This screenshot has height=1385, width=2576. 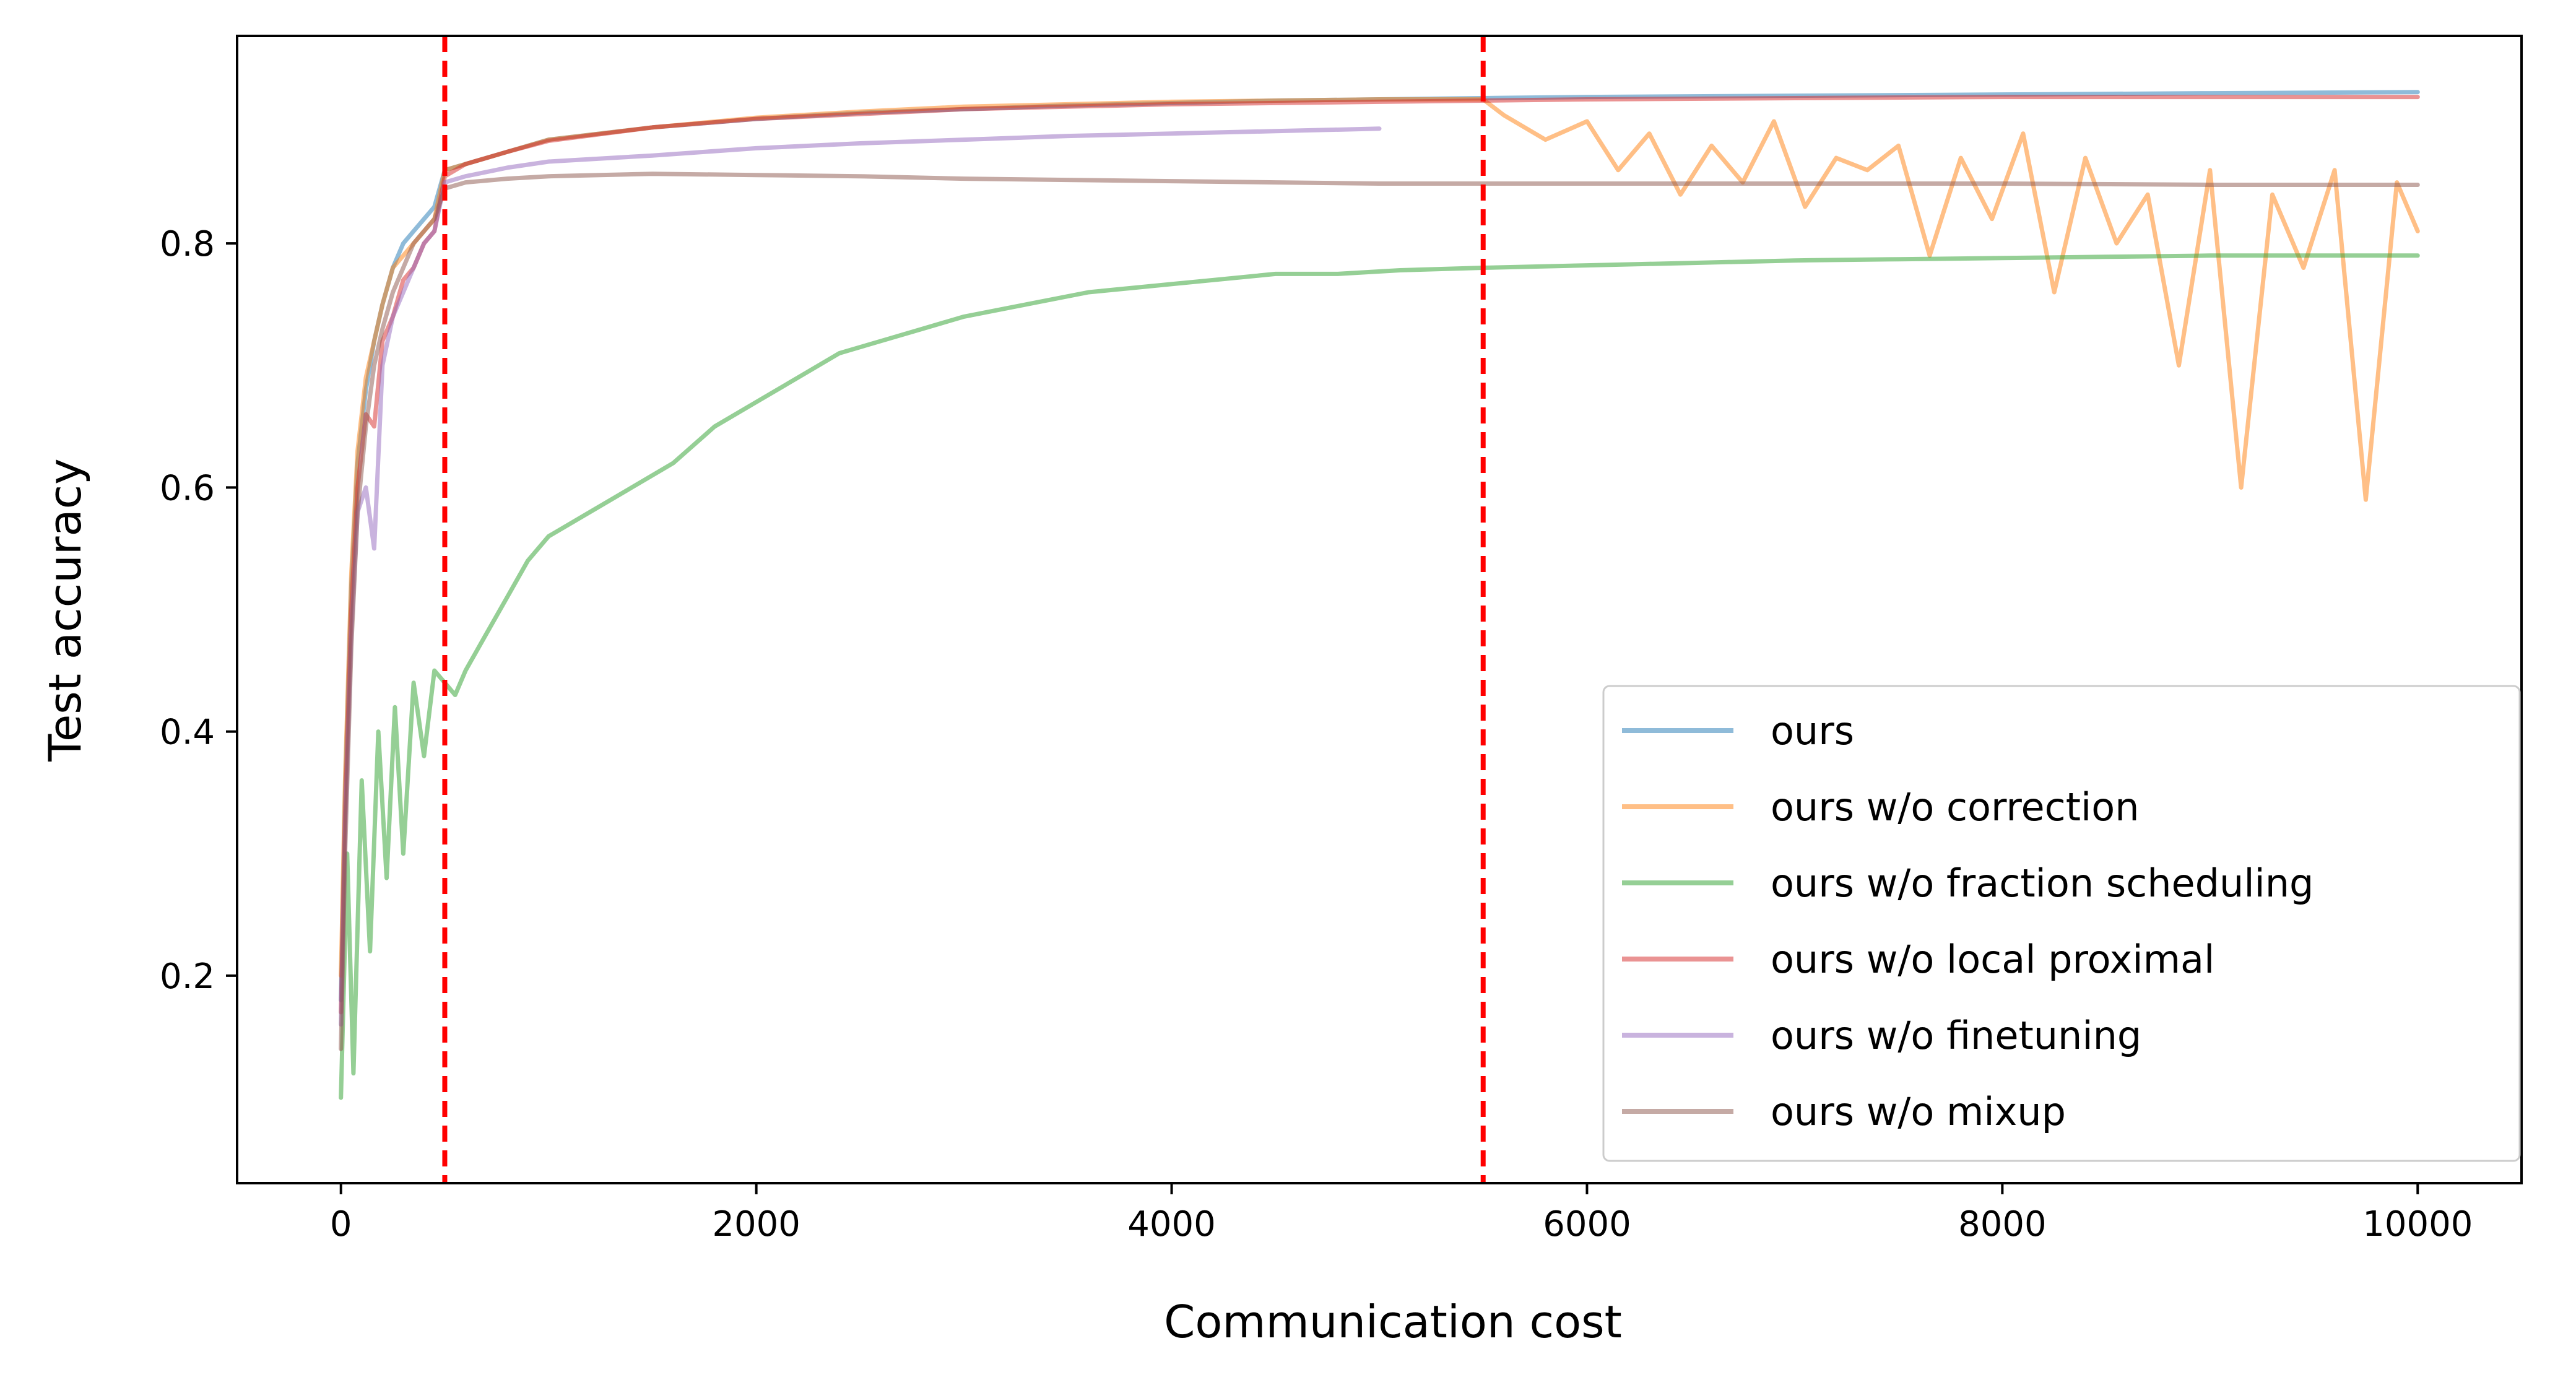 What do you see at coordinates (2002, 1224) in the screenshot?
I see `x-tick-label: 8000` at bounding box center [2002, 1224].